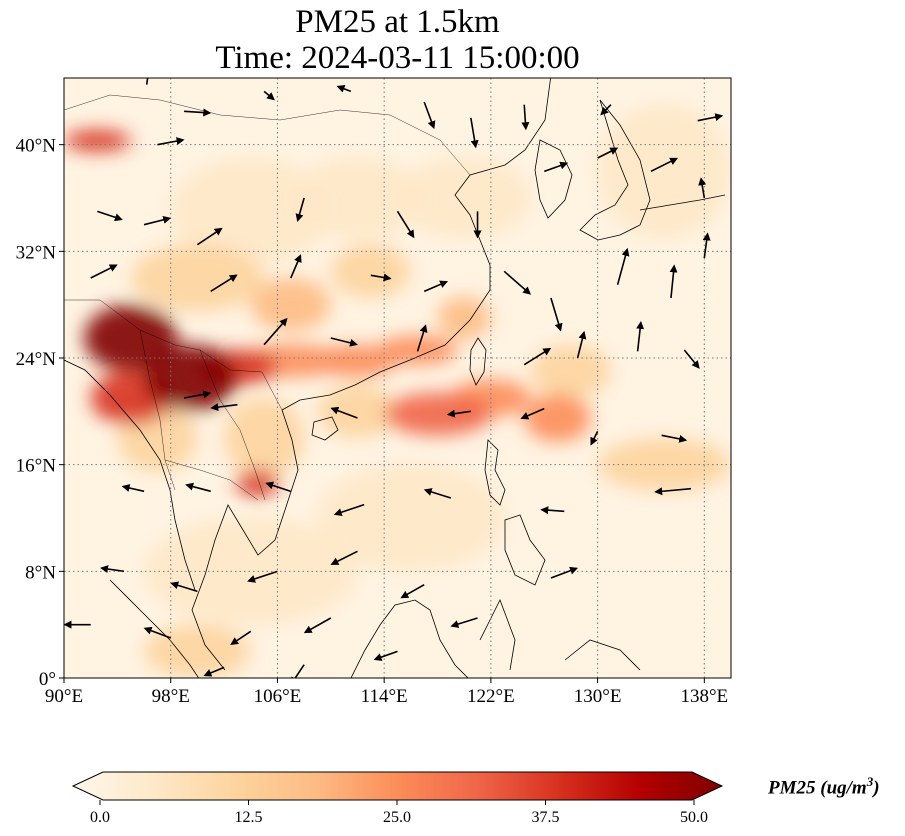 Image resolution: width=905 pixels, height=836 pixels. Describe the element at coordinates (47, 679) in the screenshot. I see `lat-tick-label: 0°` at that location.